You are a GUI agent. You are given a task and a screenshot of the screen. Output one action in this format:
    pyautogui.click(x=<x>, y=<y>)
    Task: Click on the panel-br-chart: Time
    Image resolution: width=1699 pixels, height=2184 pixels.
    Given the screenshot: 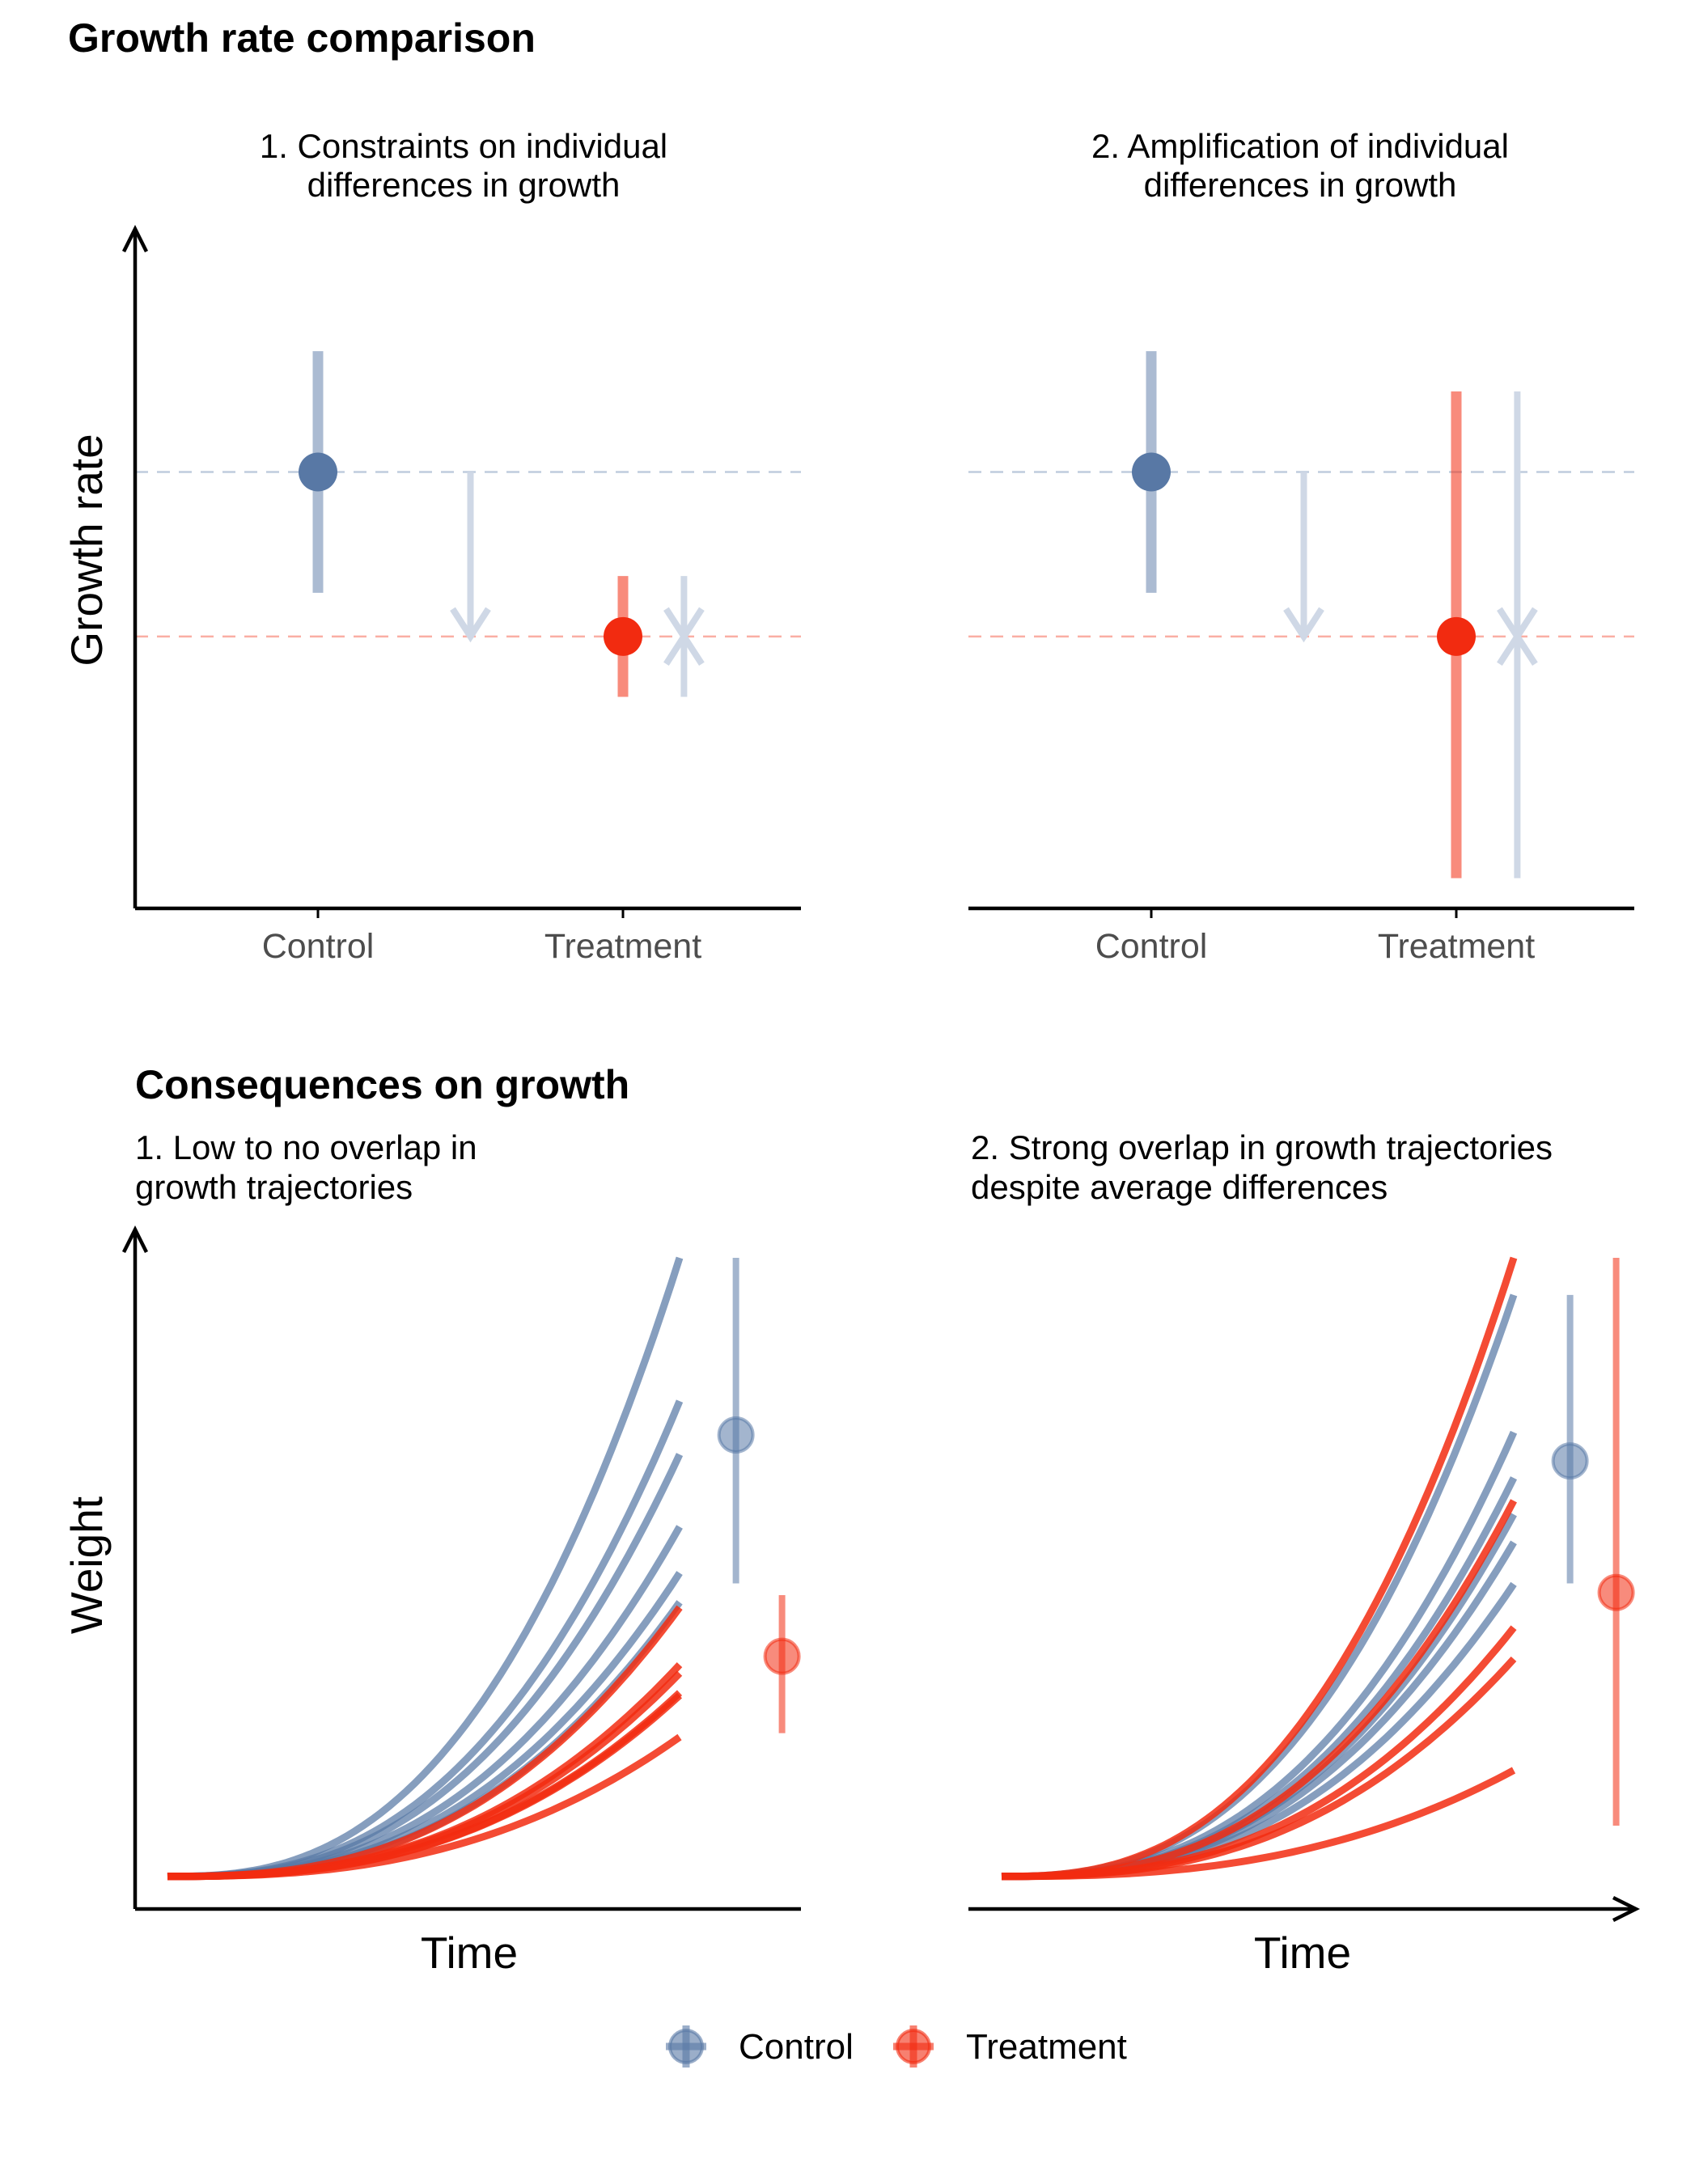 What is the action you would take?
    pyautogui.click(x=1304, y=1617)
    